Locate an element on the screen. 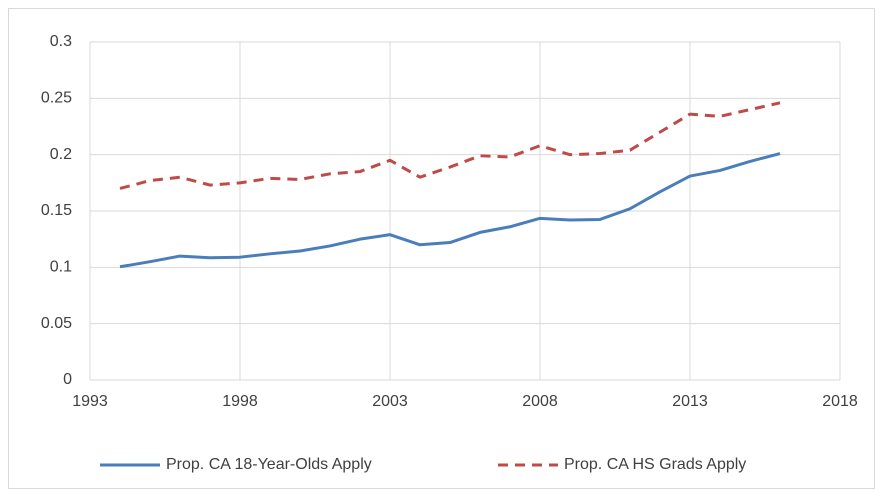  y-tick-label: 0.3 is located at coordinates (61, 41).